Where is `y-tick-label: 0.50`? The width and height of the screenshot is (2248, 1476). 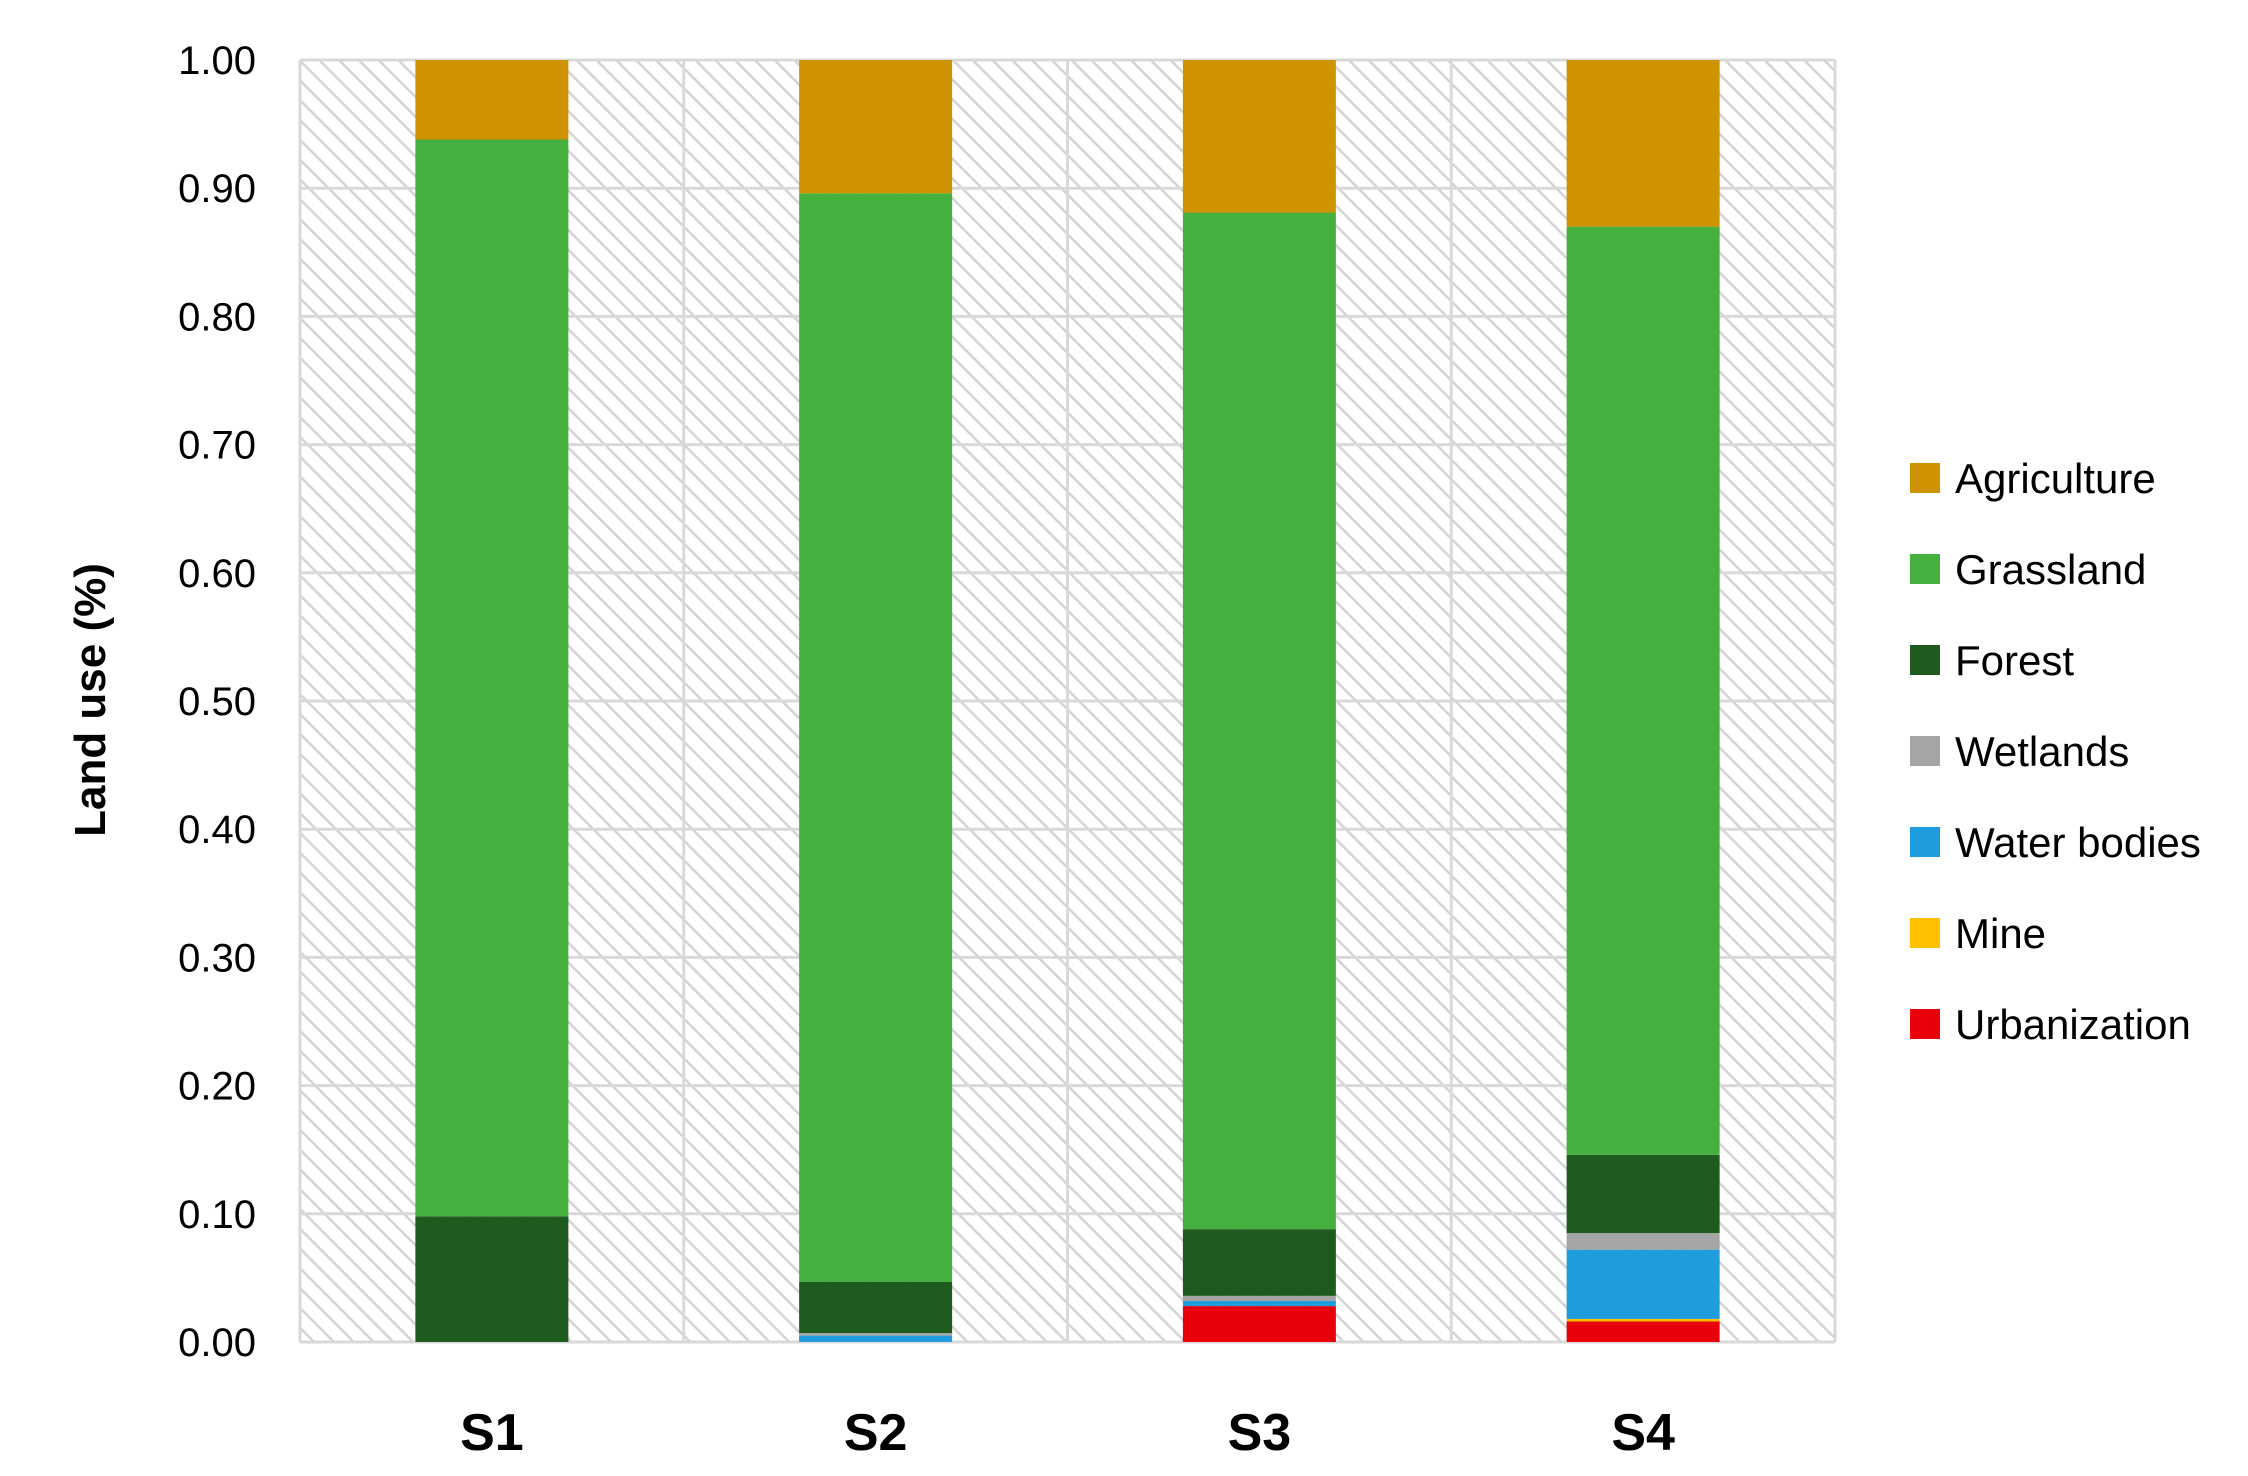
y-tick-label: 0.50 is located at coordinates (217, 702).